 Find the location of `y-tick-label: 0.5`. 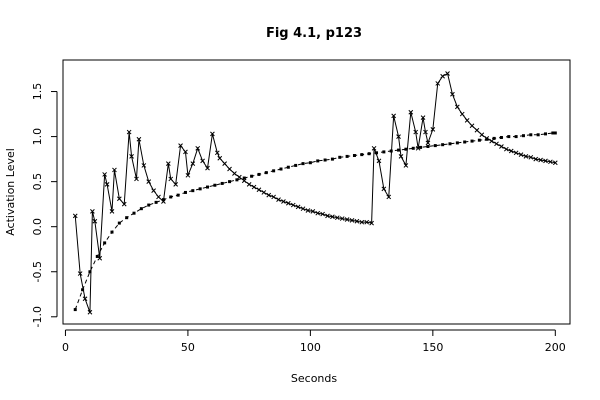

y-tick-label: 0.5 is located at coordinates (37, 182).